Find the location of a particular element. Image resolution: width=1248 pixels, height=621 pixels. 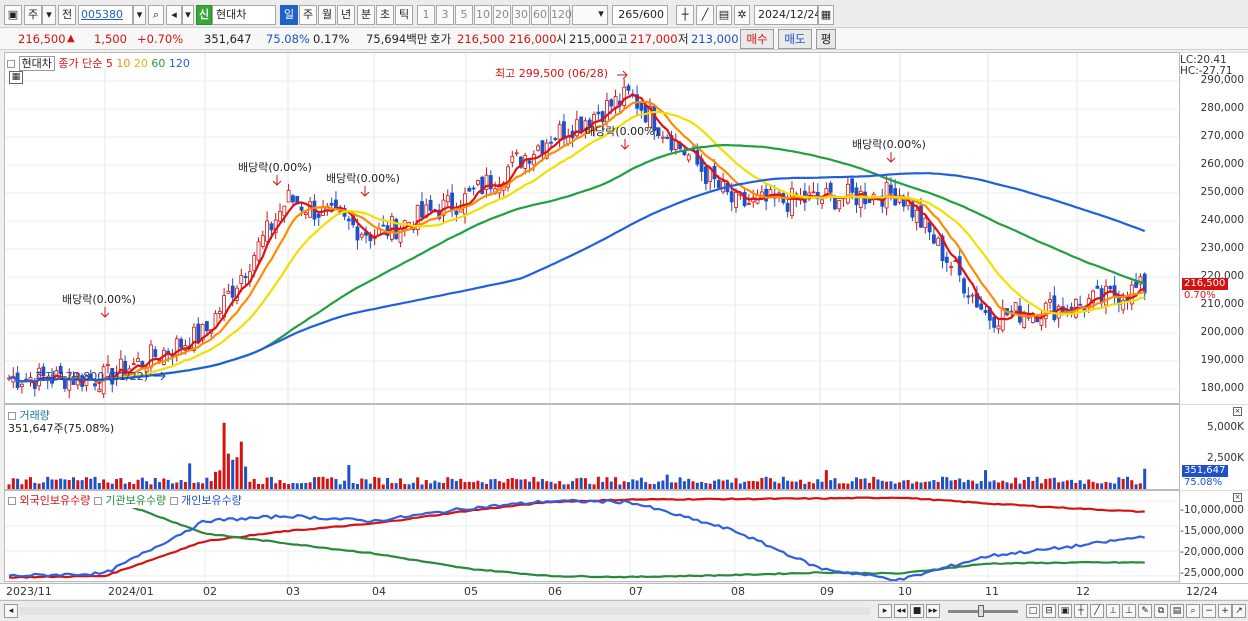

period-week: 주 is located at coordinates (308, 15).